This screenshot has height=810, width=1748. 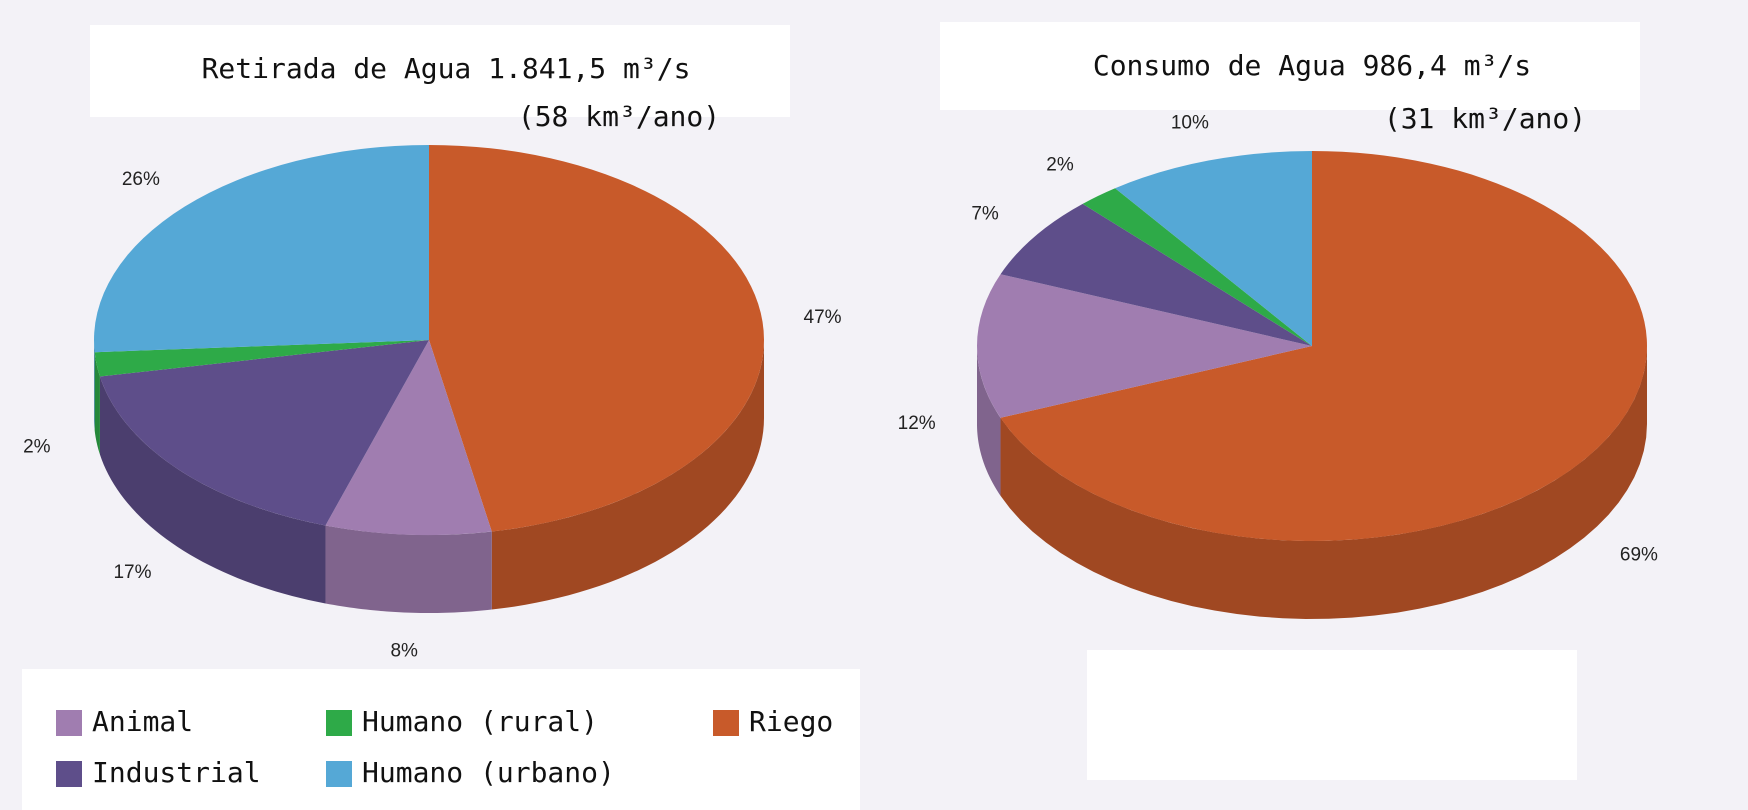 What do you see at coordinates (619, 116) in the screenshot?
I see `chart-subtitle: (58 km³/ano)` at bounding box center [619, 116].